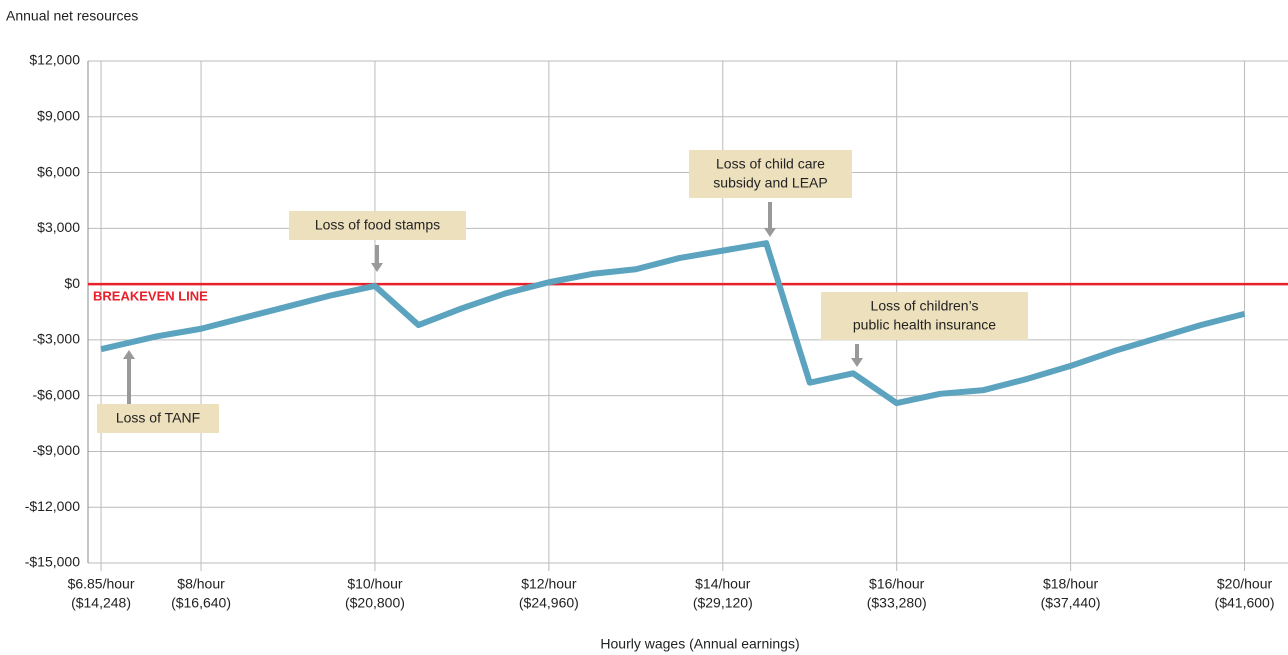  I want to click on y-axis-title: Annual net resources, so click(72, 16).